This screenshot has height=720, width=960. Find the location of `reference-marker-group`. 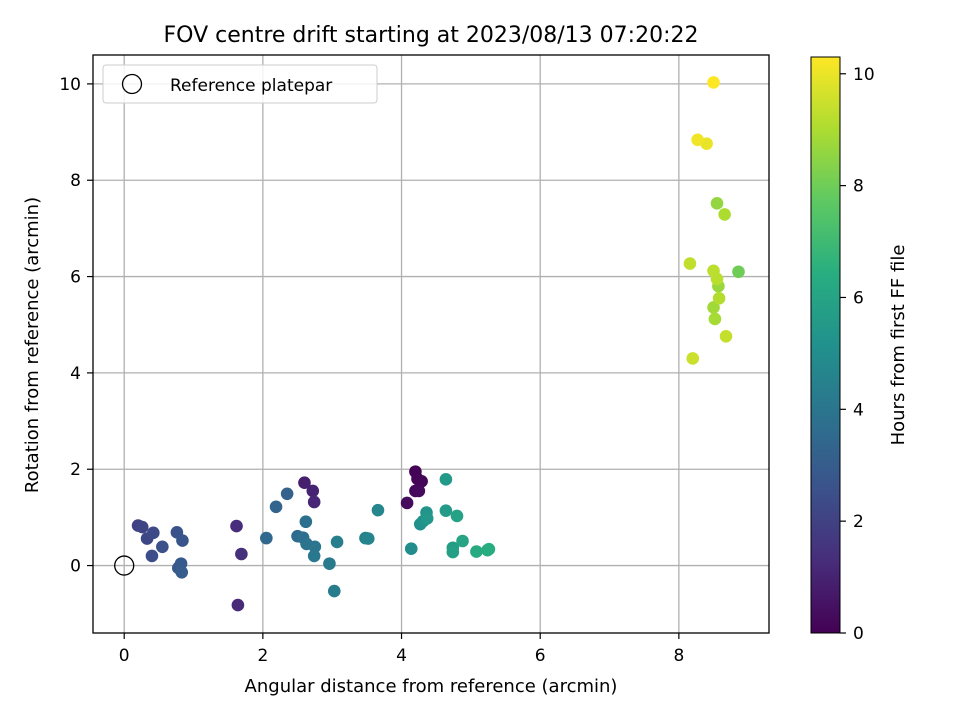

reference-marker-group is located at coordinates (124, 565).